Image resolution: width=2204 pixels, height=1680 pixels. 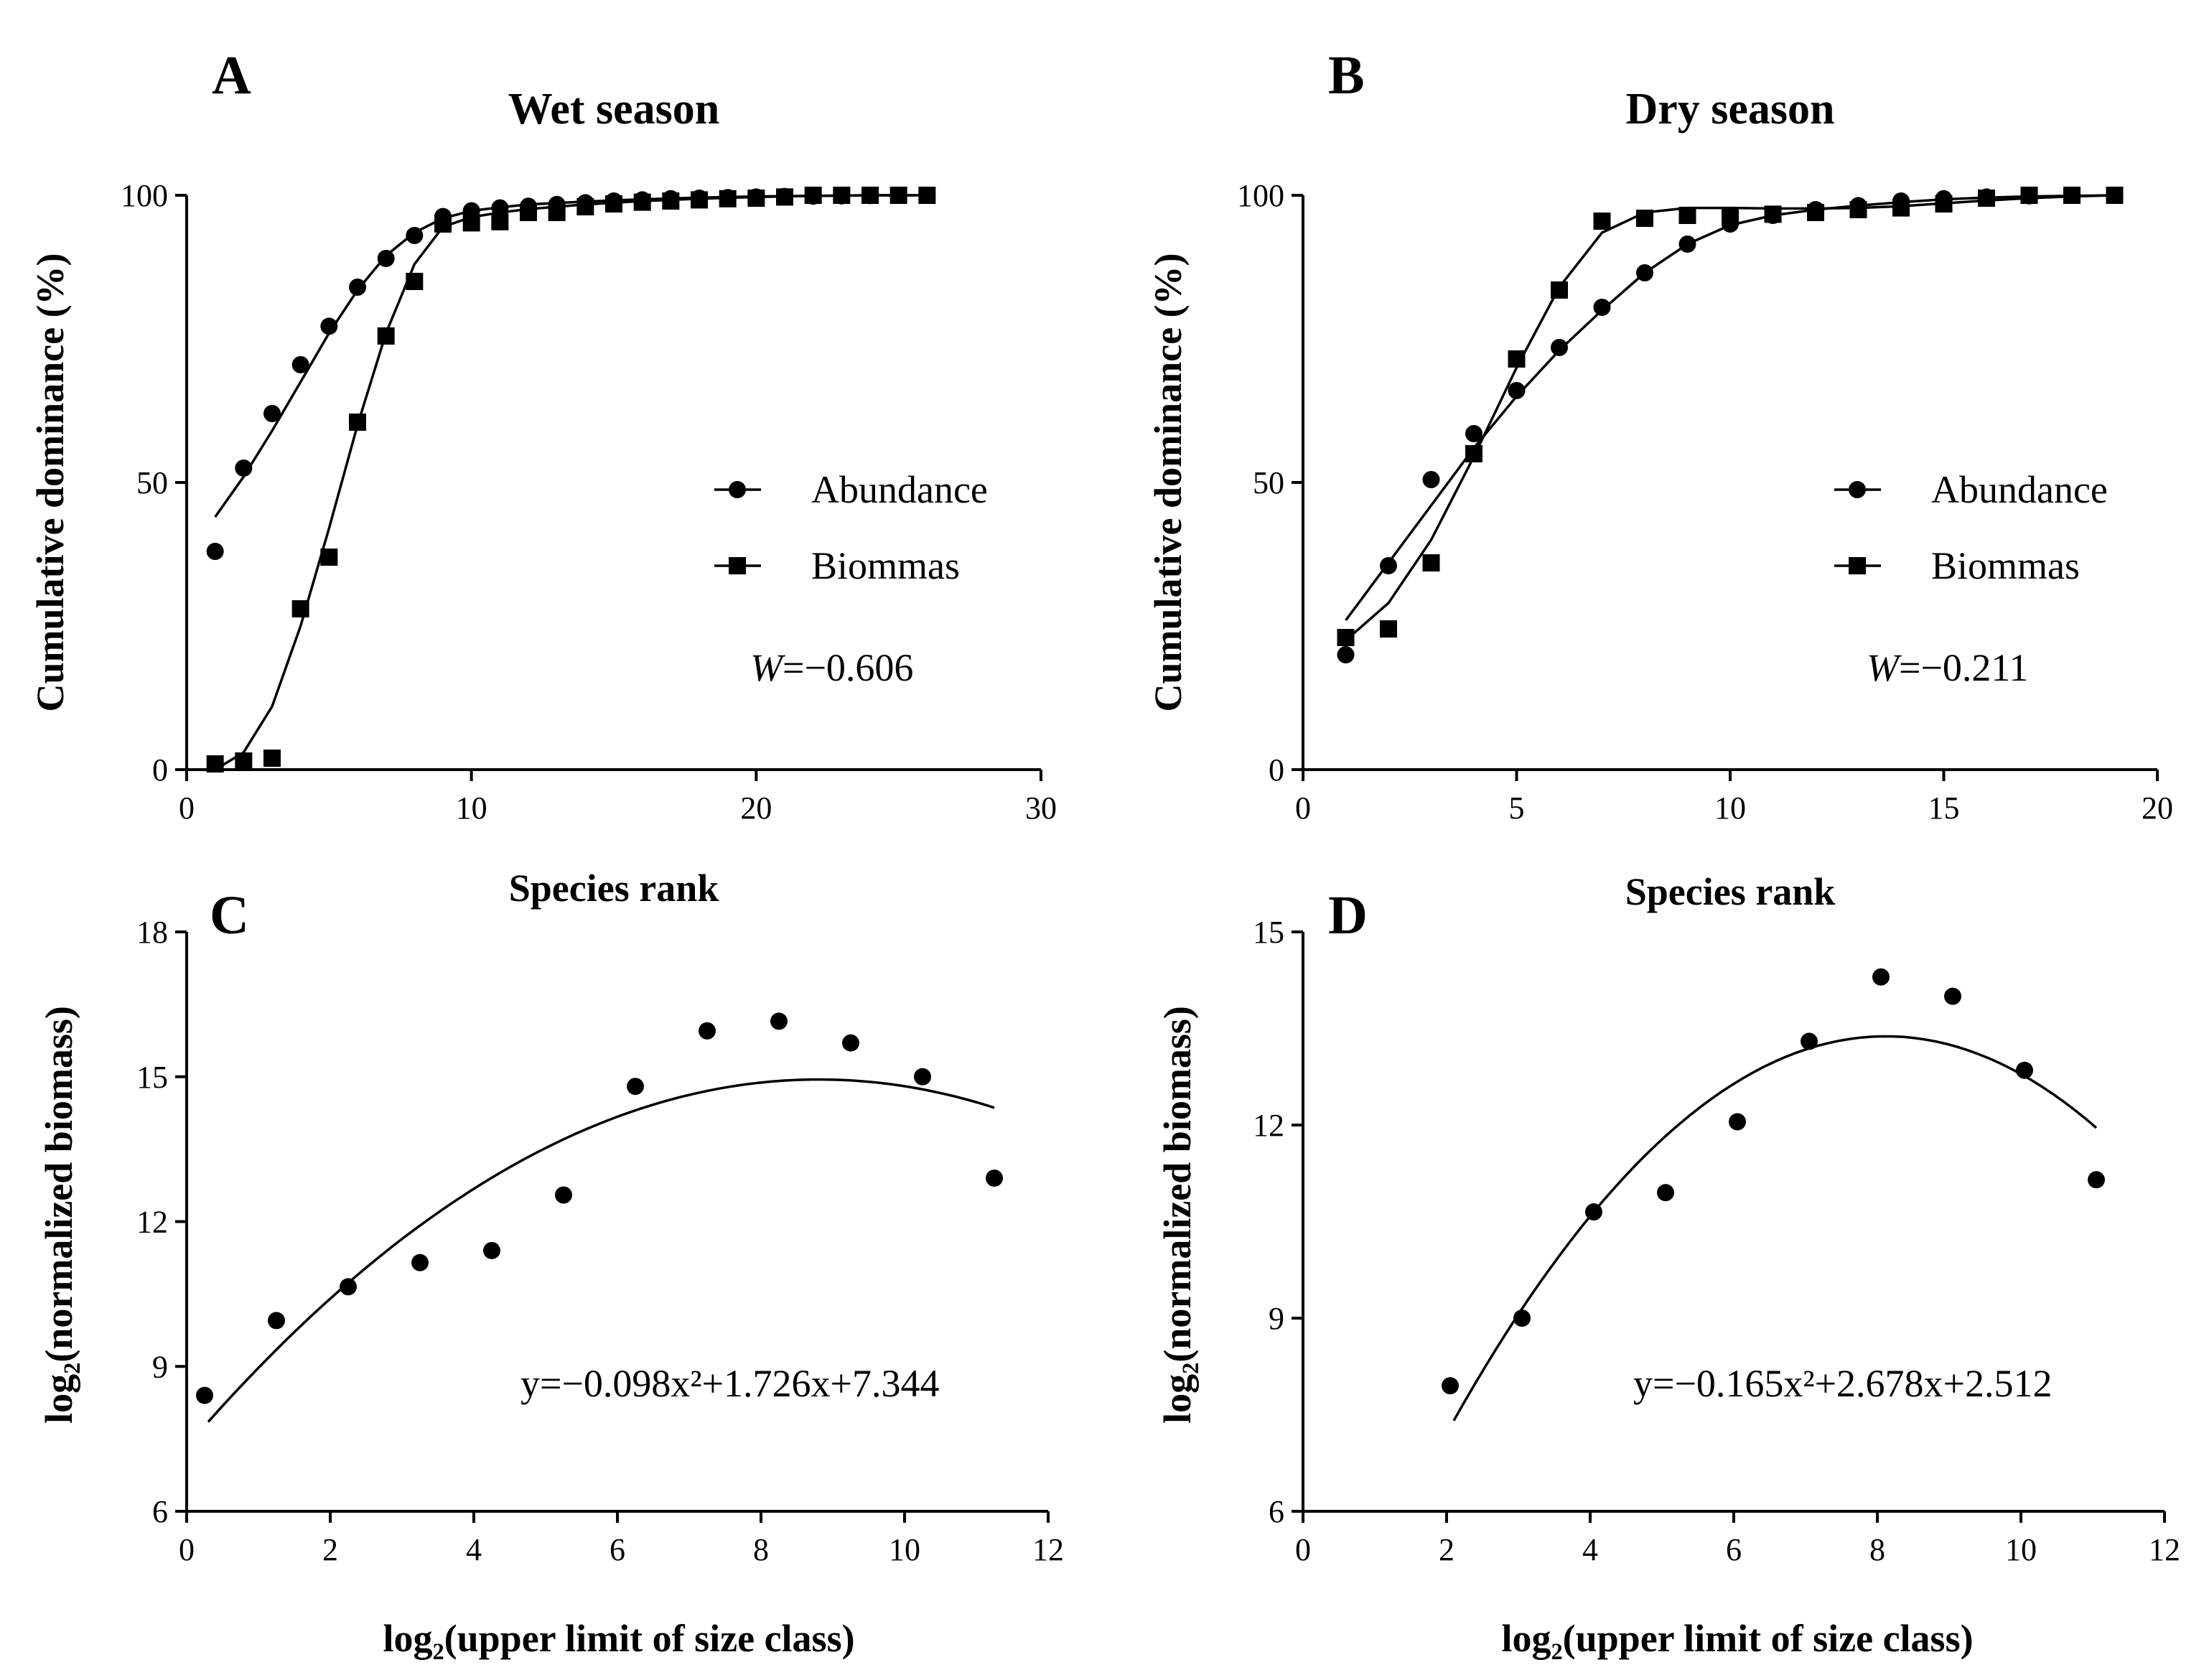 I want to click on x-tick-label: 20, so click(x=756, y=808).